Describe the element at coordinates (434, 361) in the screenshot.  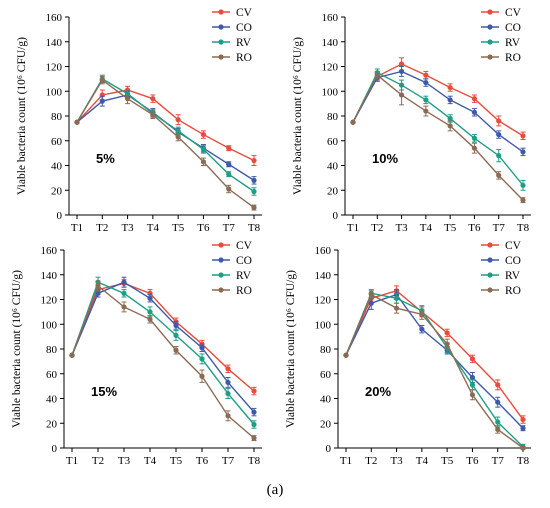
I see `series-line-CO` at that location.